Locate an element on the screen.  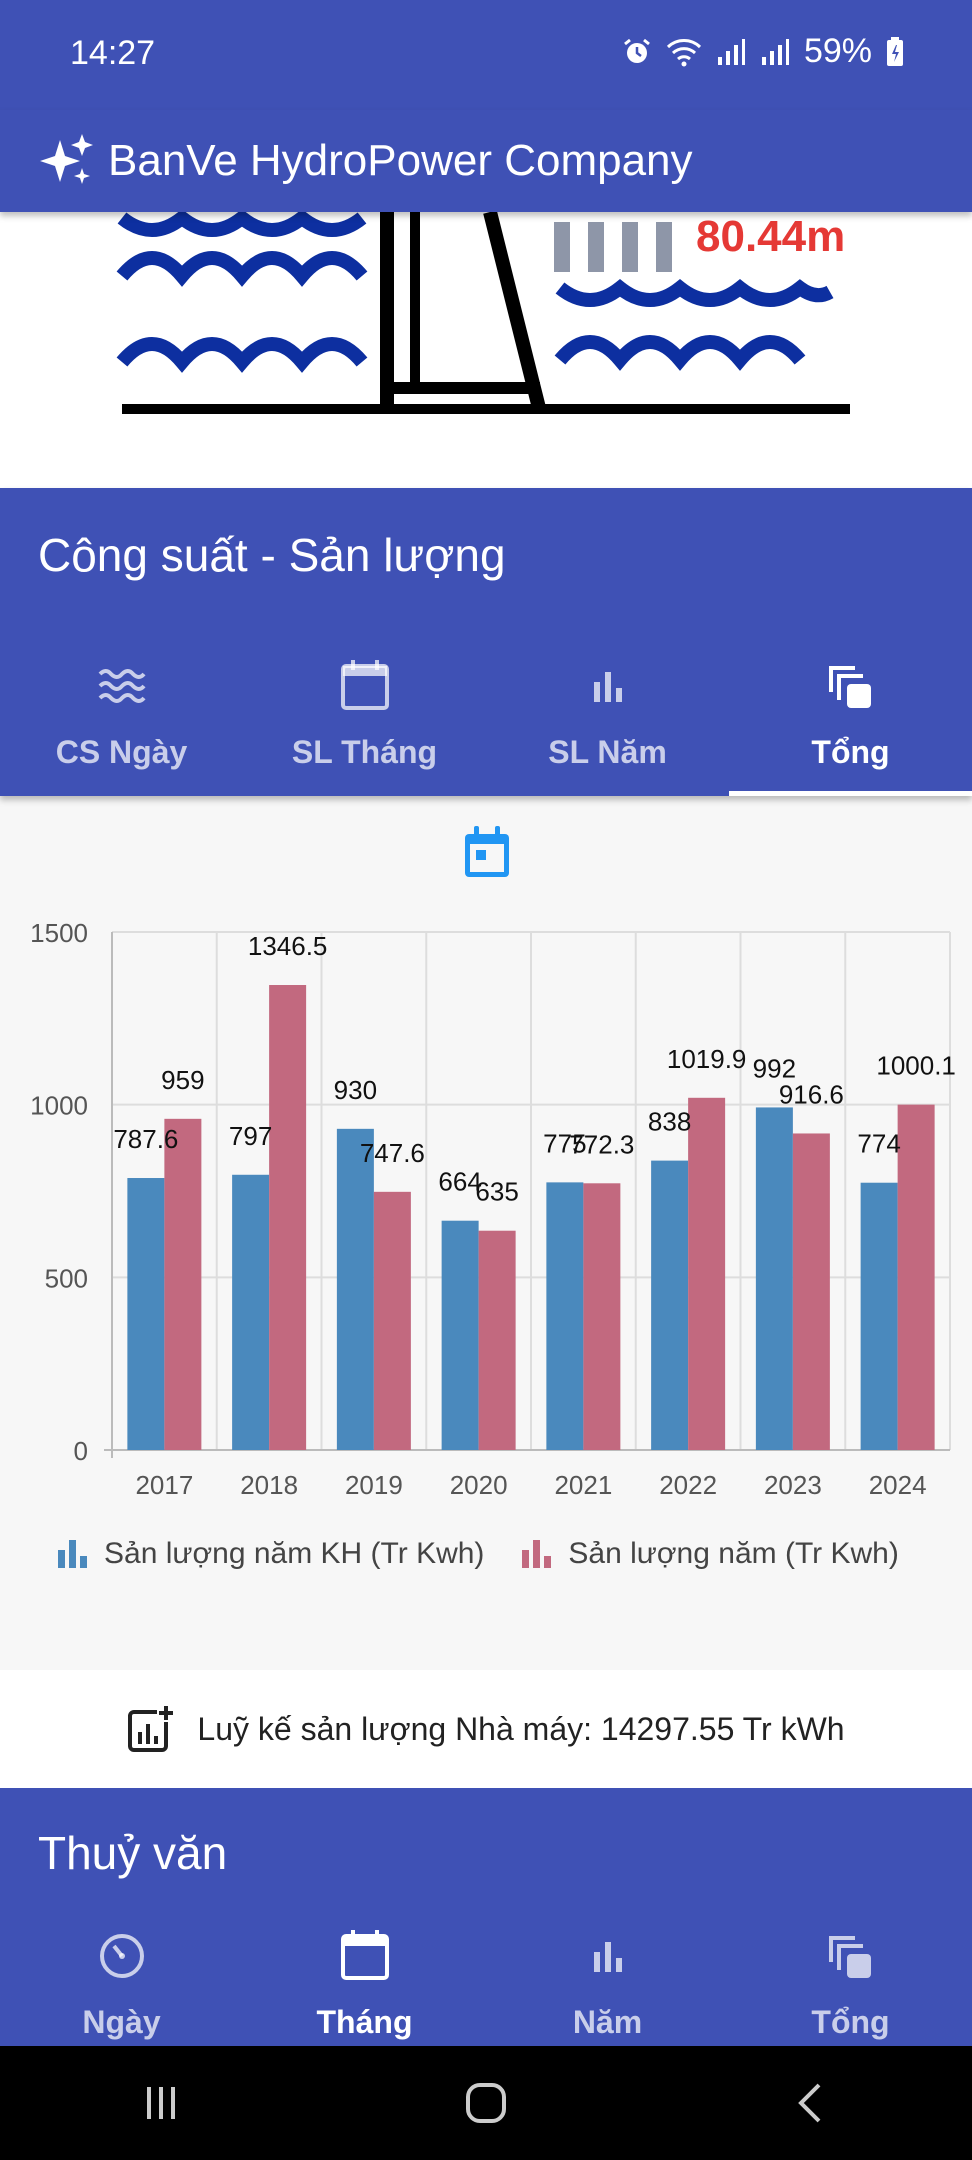
hydro-section: Thuỷ văn Ngày Tháng Năm is located at coordinates (486, 1917).